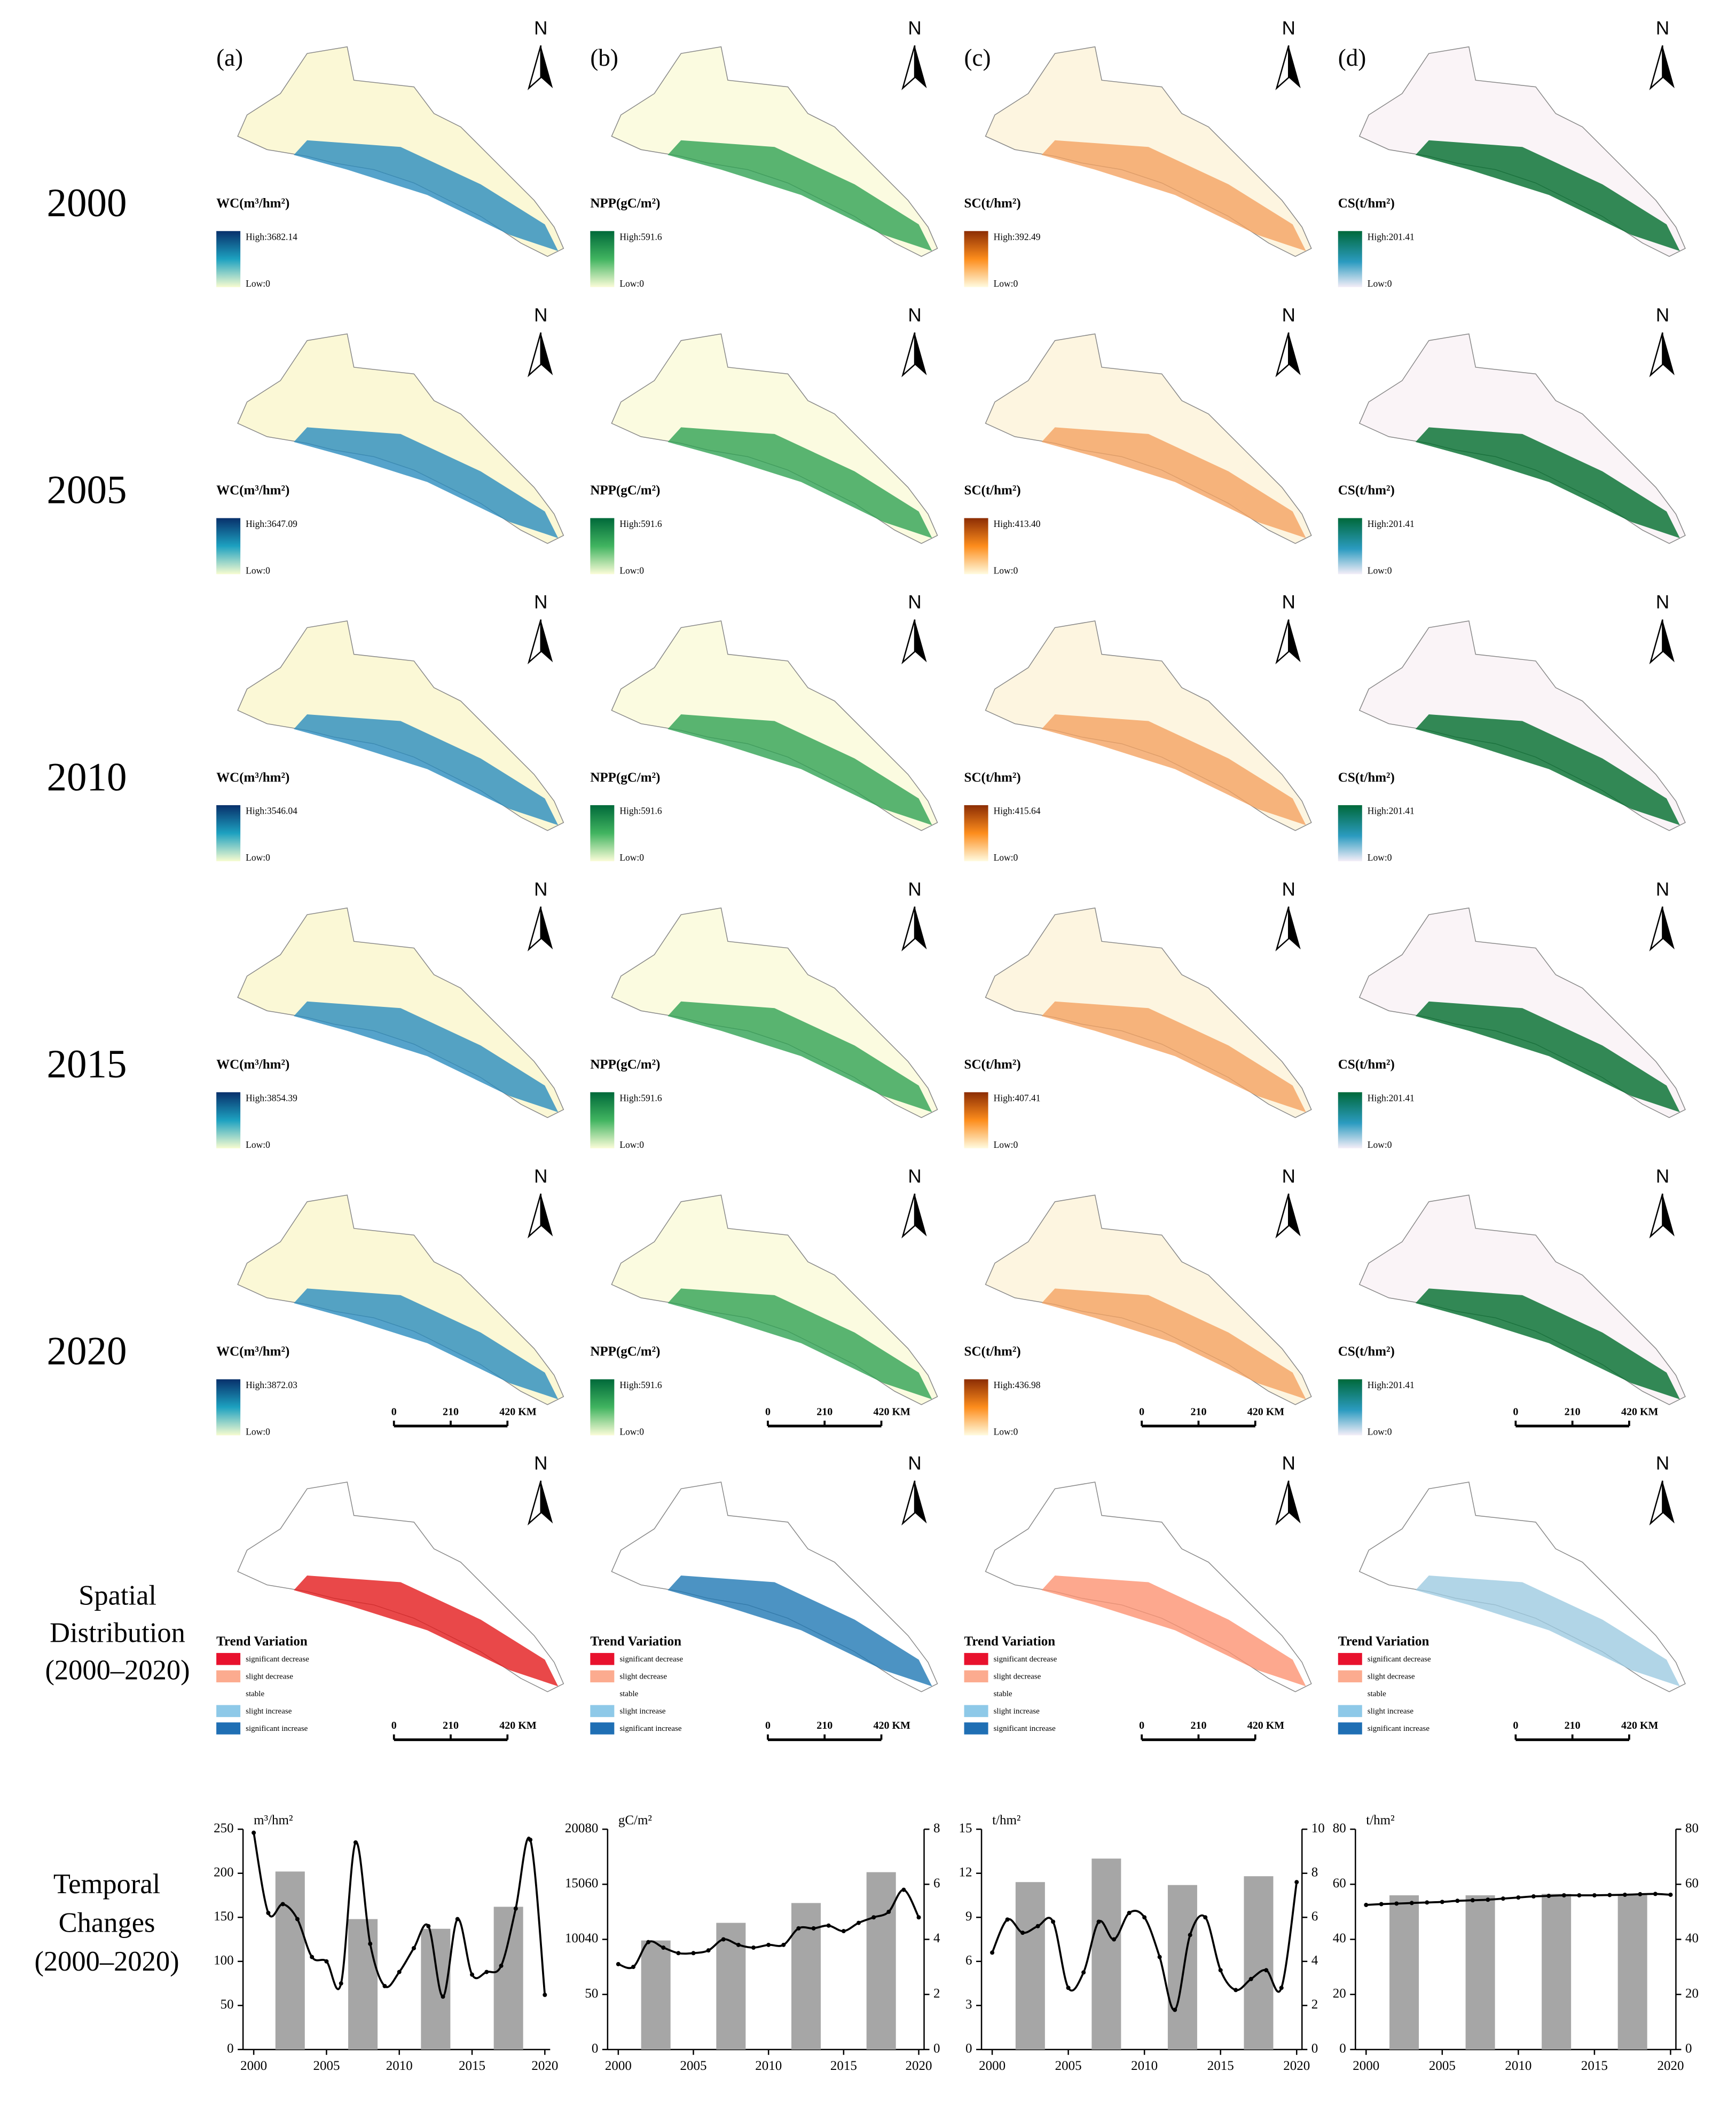 This screenshot has width=1736, height=2103. What do you see at coordinates (1366, 2066) in the screenshot?
I see `x-tick-label: 2000` at bounding box center [1366, 2066].